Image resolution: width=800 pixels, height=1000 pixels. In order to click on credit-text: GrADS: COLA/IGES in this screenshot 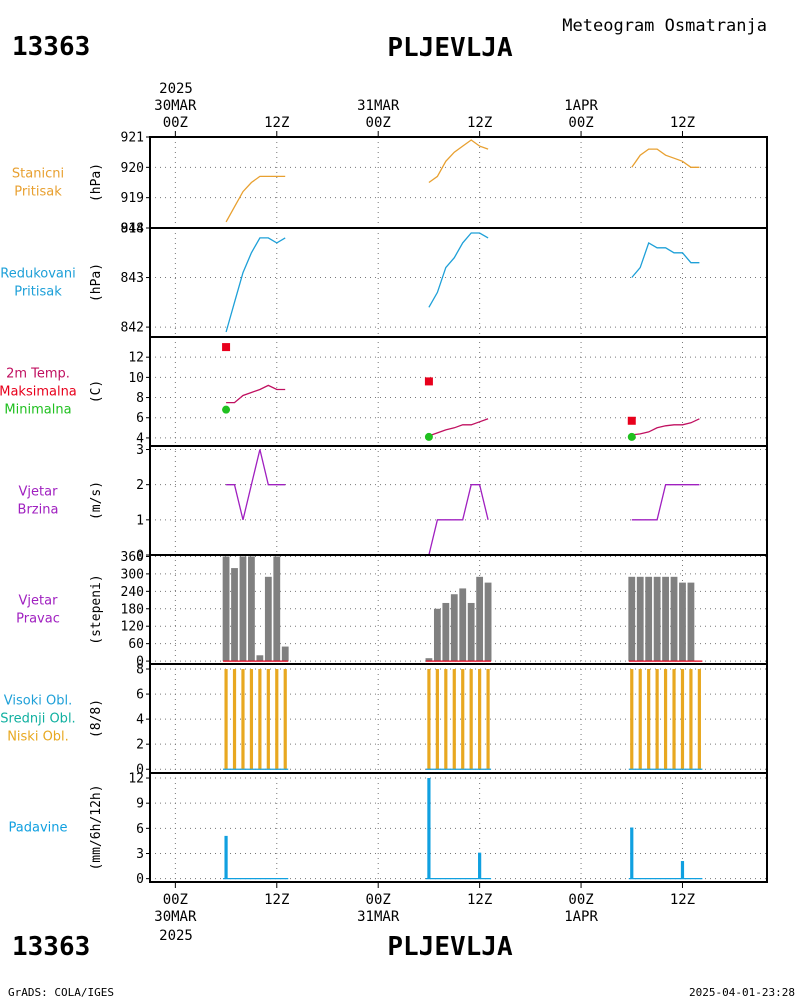, I will do `click(61, 992)`.